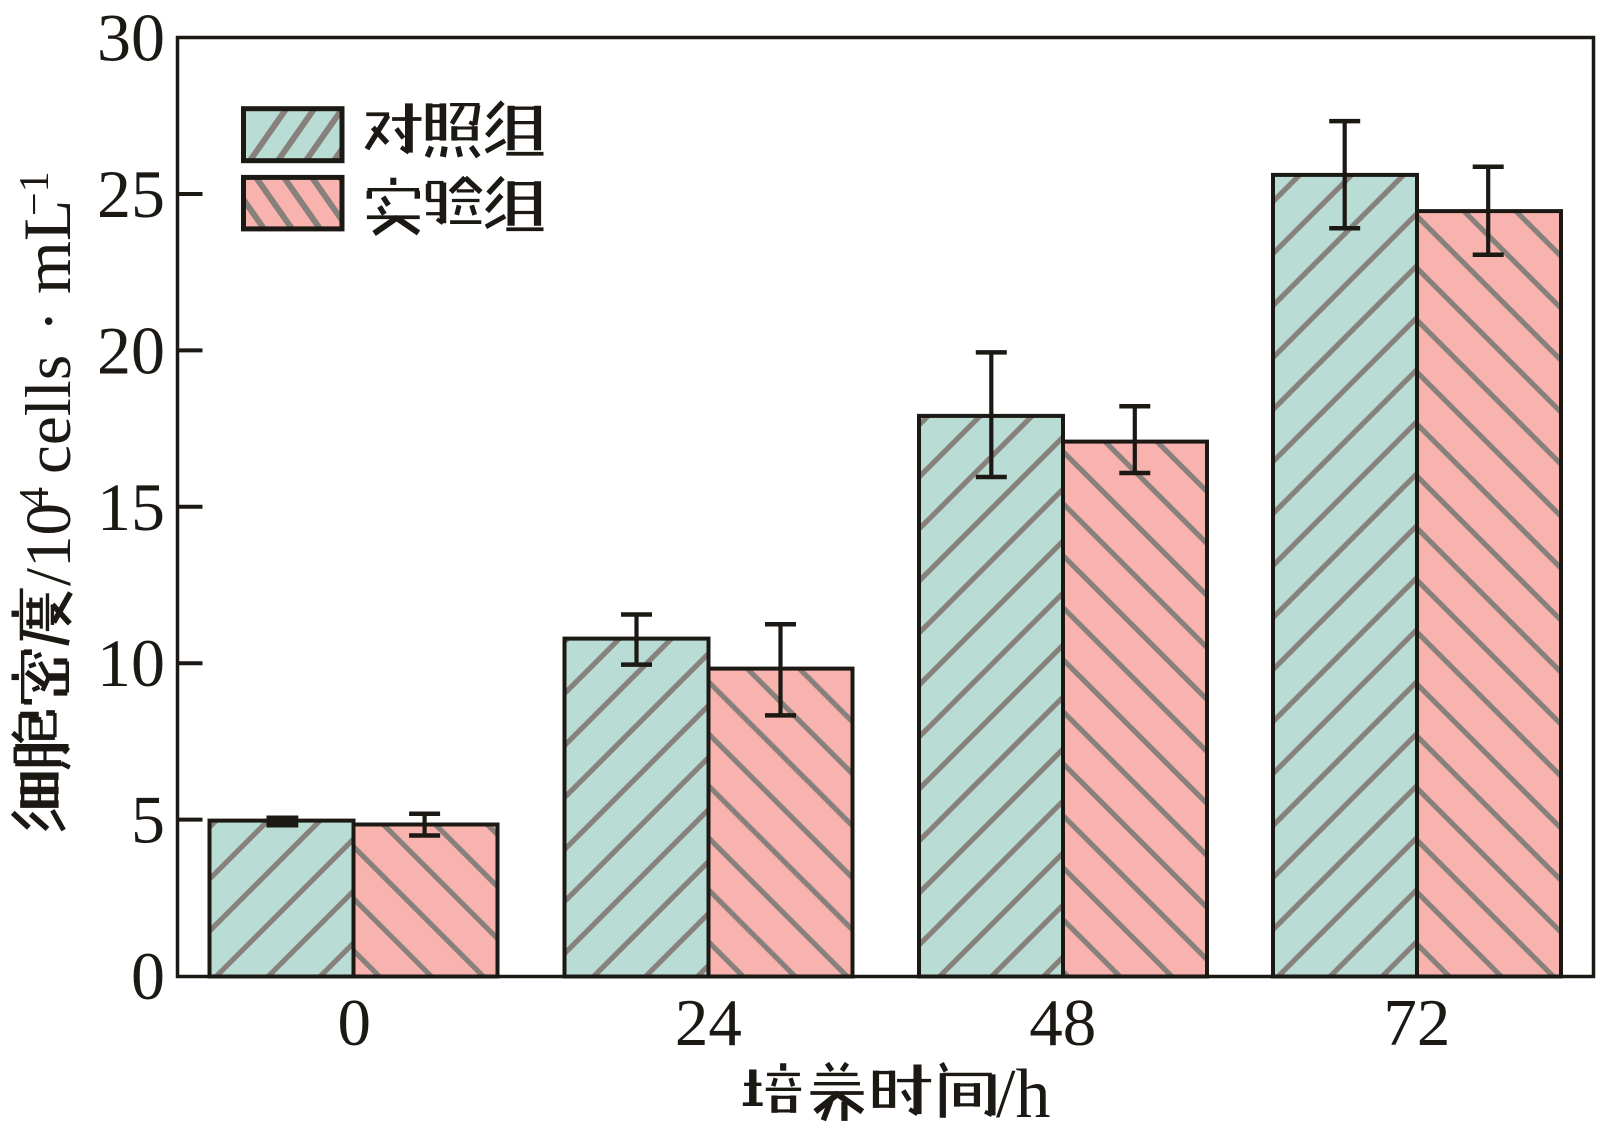  Describe the element at coordinates (131, 194) in the screenshot. I see `svg-text: 25` at that location.